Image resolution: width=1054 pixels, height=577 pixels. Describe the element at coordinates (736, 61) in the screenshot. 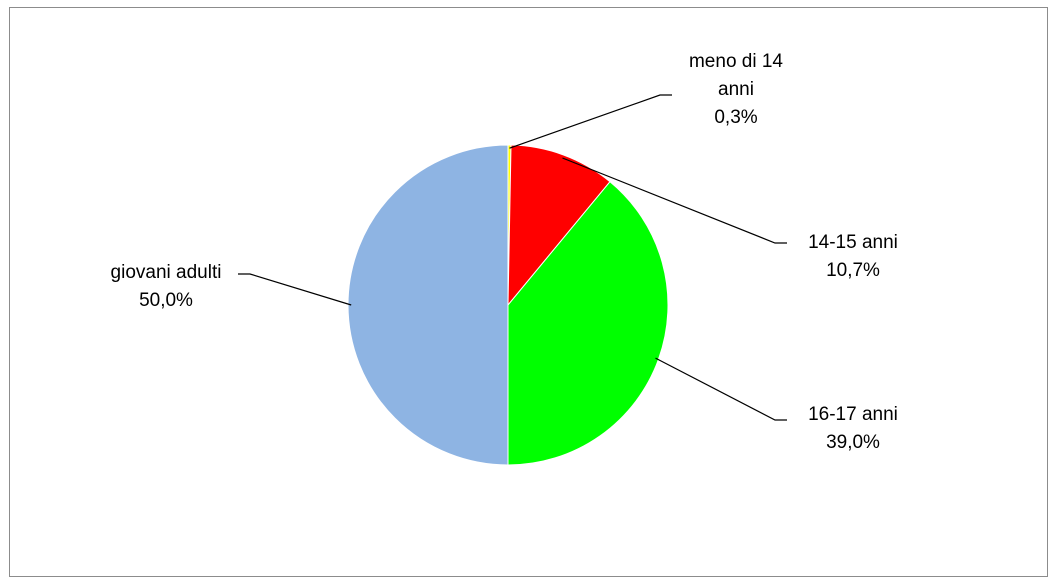

I see `data-label-name: meno di 14` at that location.